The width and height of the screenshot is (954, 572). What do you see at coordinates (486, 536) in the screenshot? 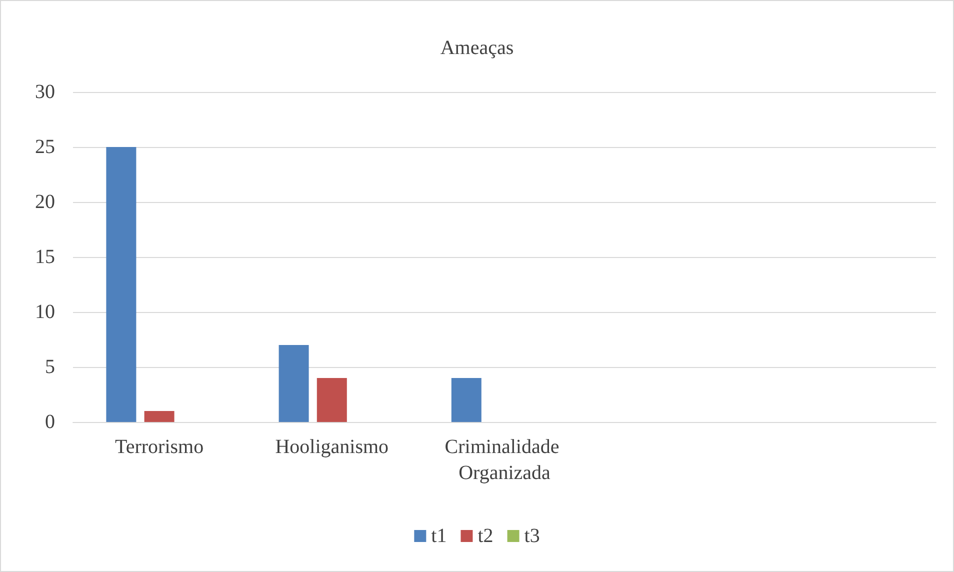
I see `legend-label: t2` at bounding box center [486, 536].